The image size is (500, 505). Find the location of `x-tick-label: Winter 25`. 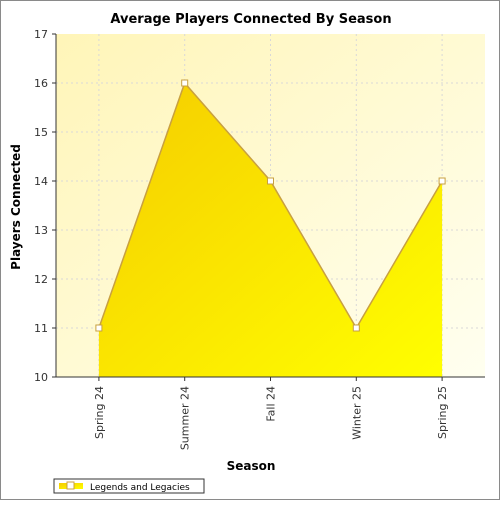

x-tick-label: Winter 25 is located at coordinates (356, 413).